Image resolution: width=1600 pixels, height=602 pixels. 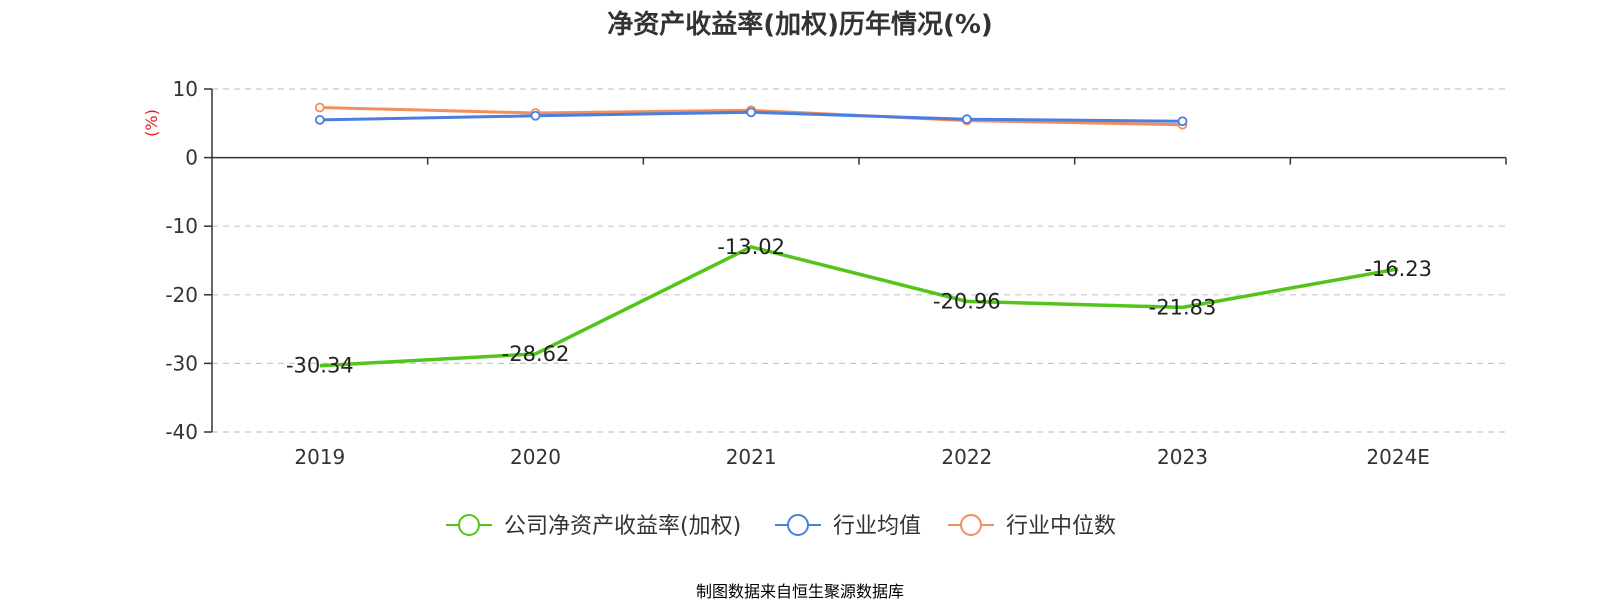 I want to click on y-tick-label: 0, so click(x=191, y=158).